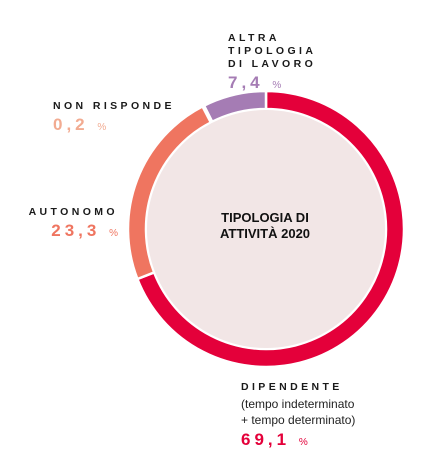 This screenshot has height=467, width=440. What do you see at coordinates (292, 387) in the screenshot?
I see `slice-label-name: DIPENDENTE` at bounding box center [292, 387].